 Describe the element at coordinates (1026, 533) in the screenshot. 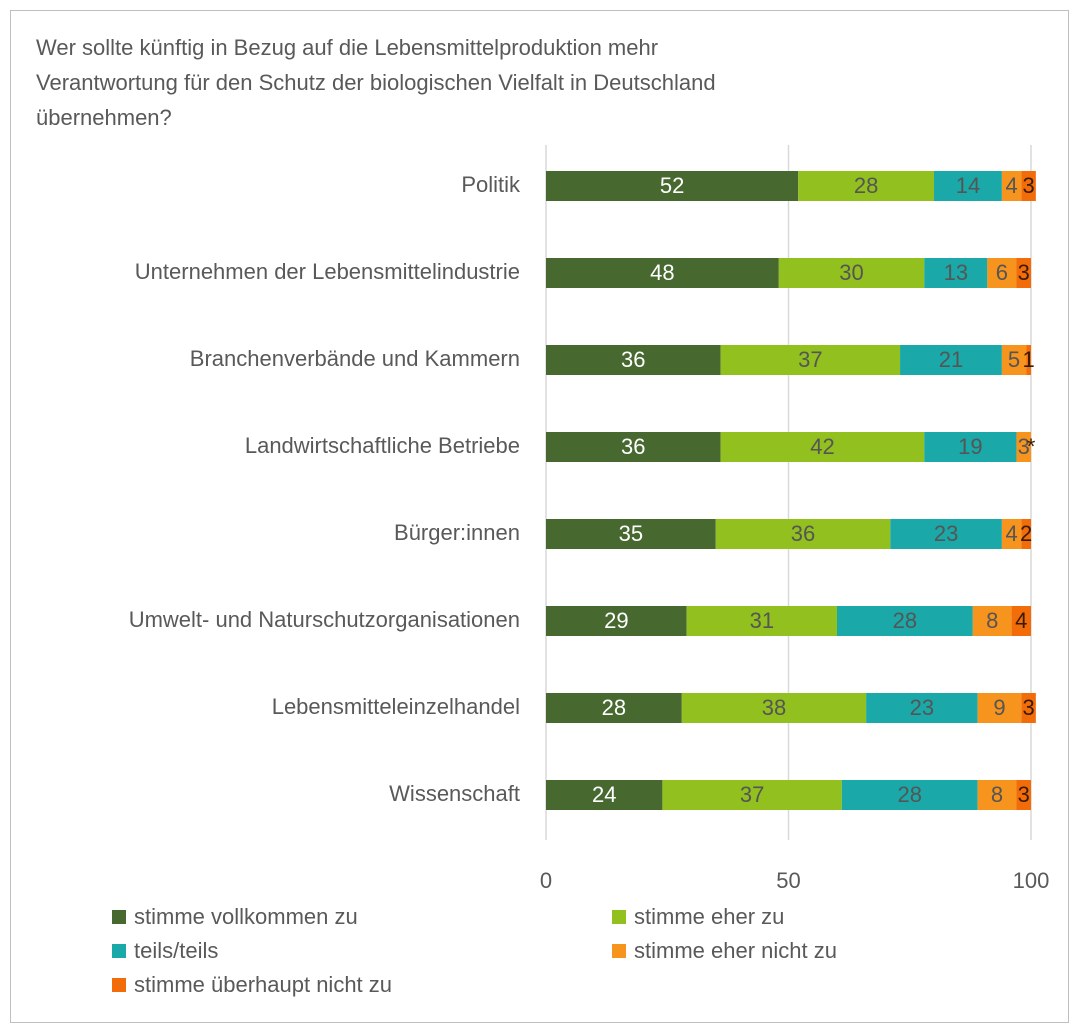

I see `data-label: 2` at that location.